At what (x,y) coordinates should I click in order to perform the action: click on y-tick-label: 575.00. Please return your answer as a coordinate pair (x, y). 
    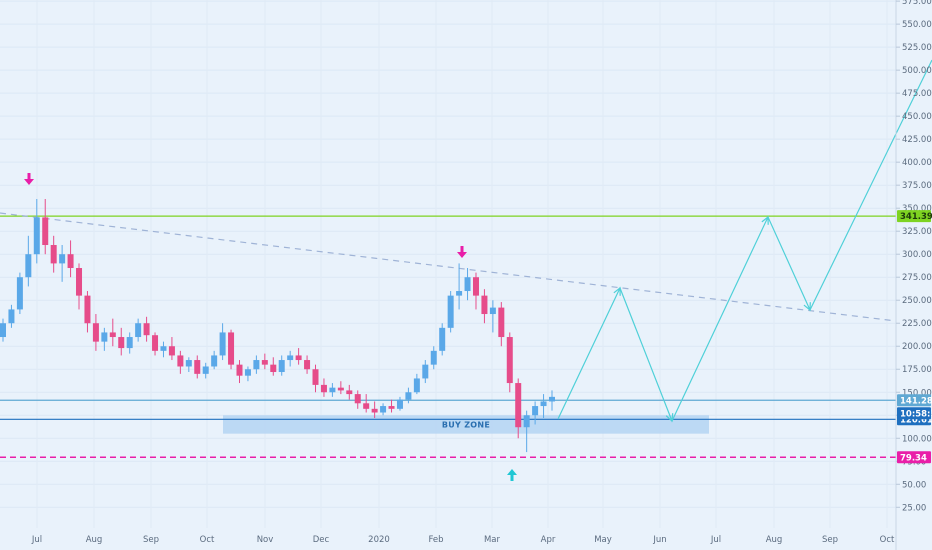
    Looking at the image, I should click on (917, 3).